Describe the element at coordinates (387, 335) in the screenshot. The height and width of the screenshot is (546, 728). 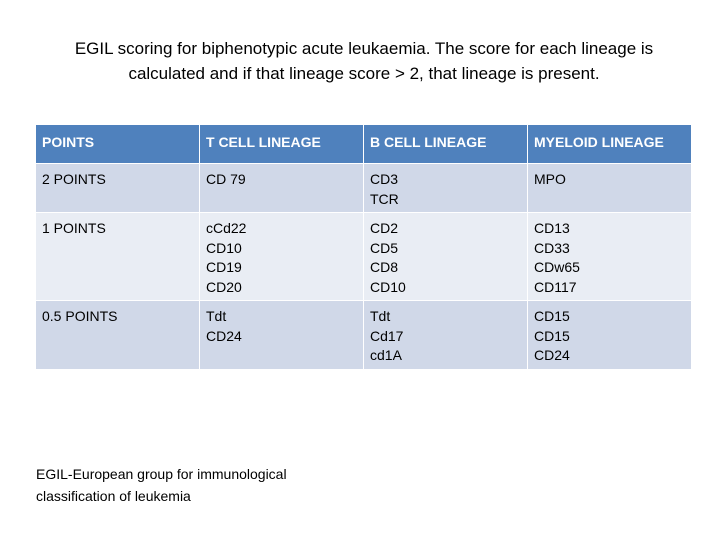
I see `marker: Cd17` at that location.